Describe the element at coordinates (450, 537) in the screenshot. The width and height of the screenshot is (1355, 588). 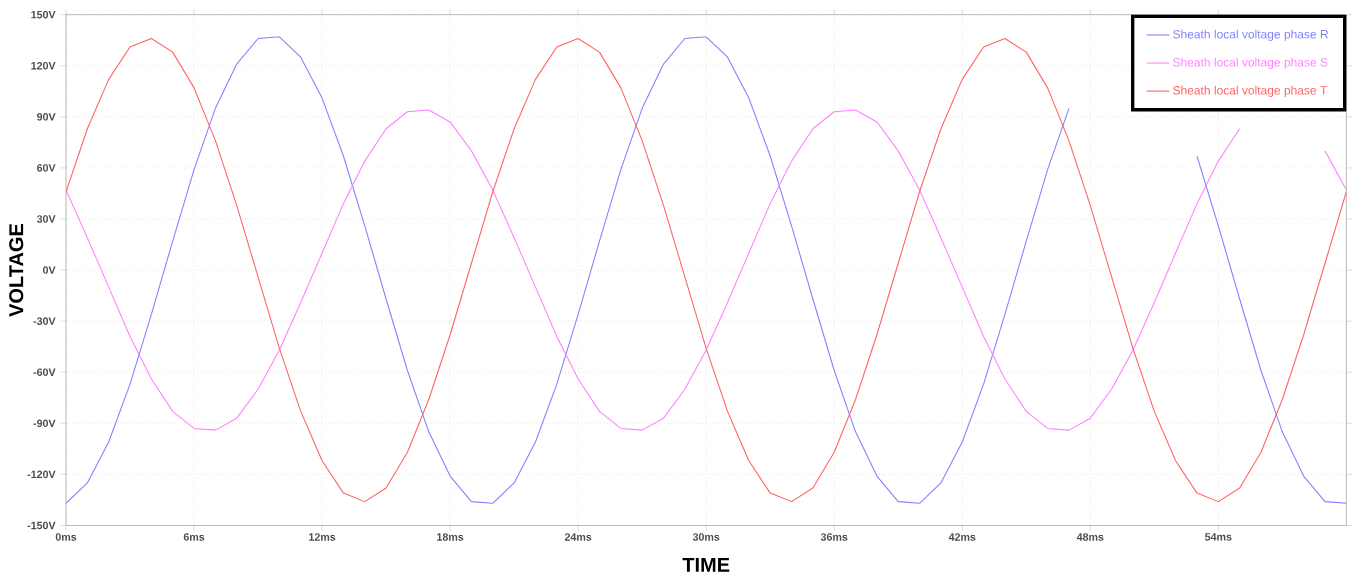
I see `x-tick-label: 18ms` at that location.